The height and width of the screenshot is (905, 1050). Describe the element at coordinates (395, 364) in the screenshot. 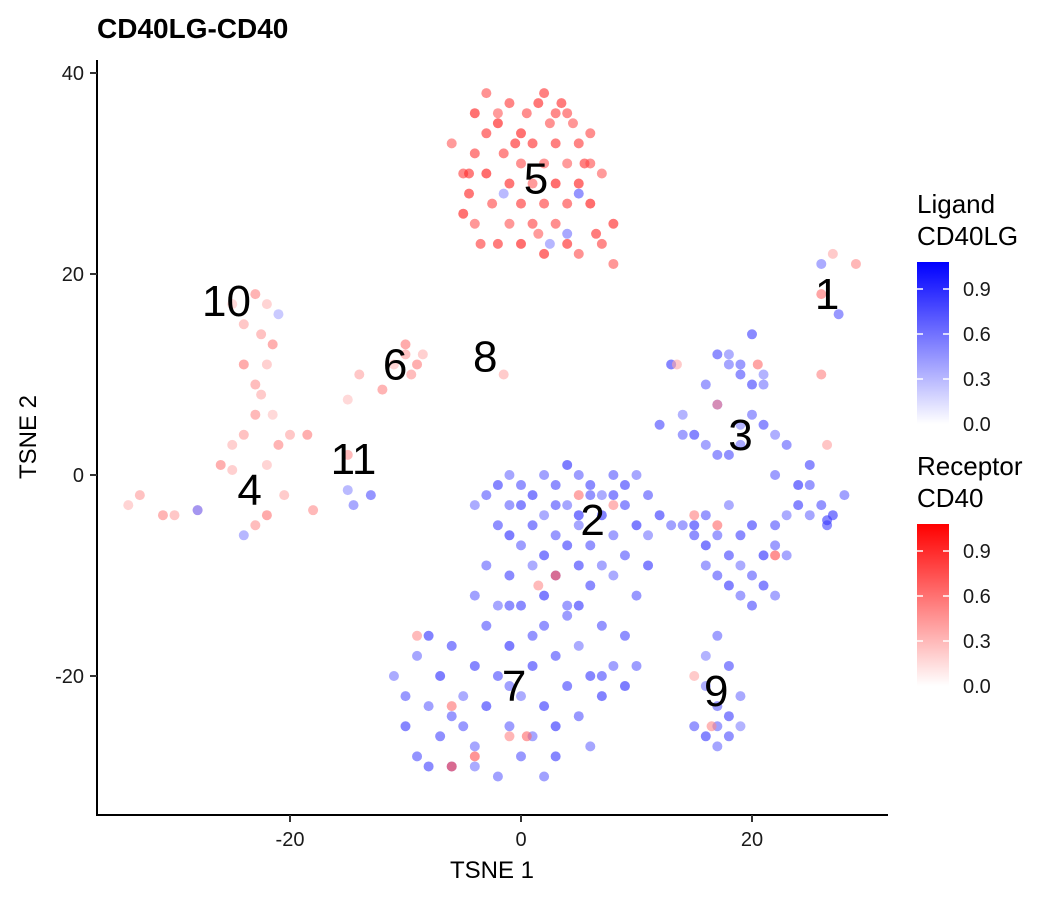

I see `cluster-label: 6` at that location.